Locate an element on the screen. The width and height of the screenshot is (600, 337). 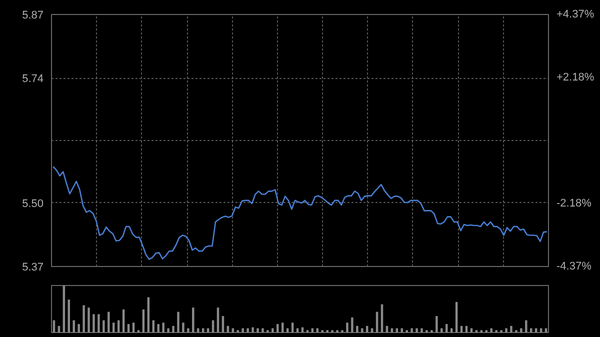
y-tick-label: 5.50 is located at coordinates (33, 204).